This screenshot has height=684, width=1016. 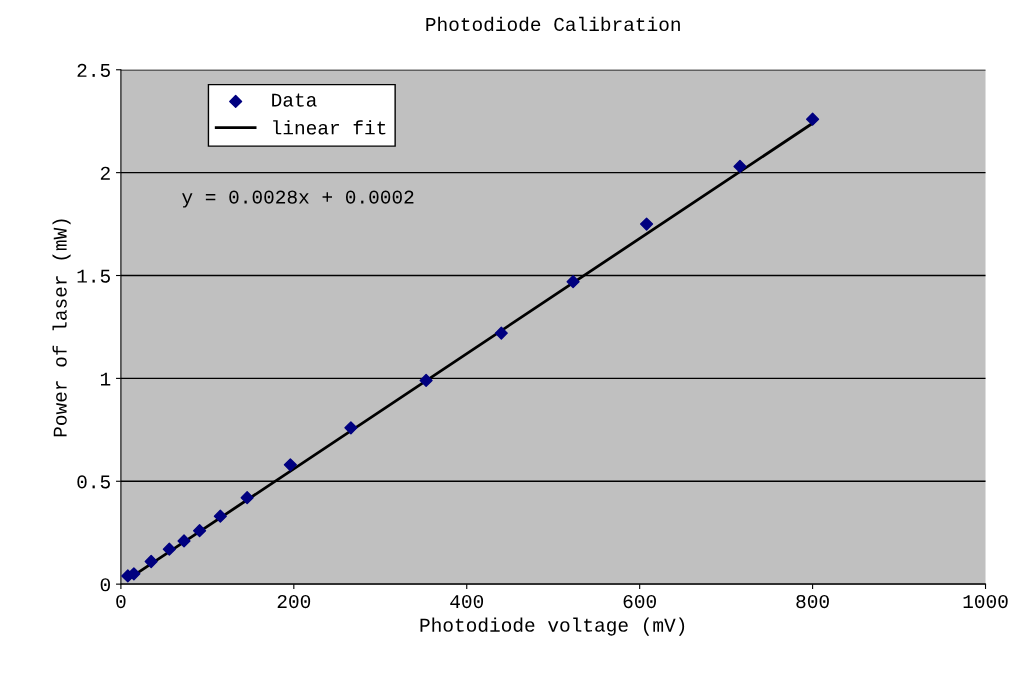 I want to click on x-tick-label: 600, so click(x=639, y=601).